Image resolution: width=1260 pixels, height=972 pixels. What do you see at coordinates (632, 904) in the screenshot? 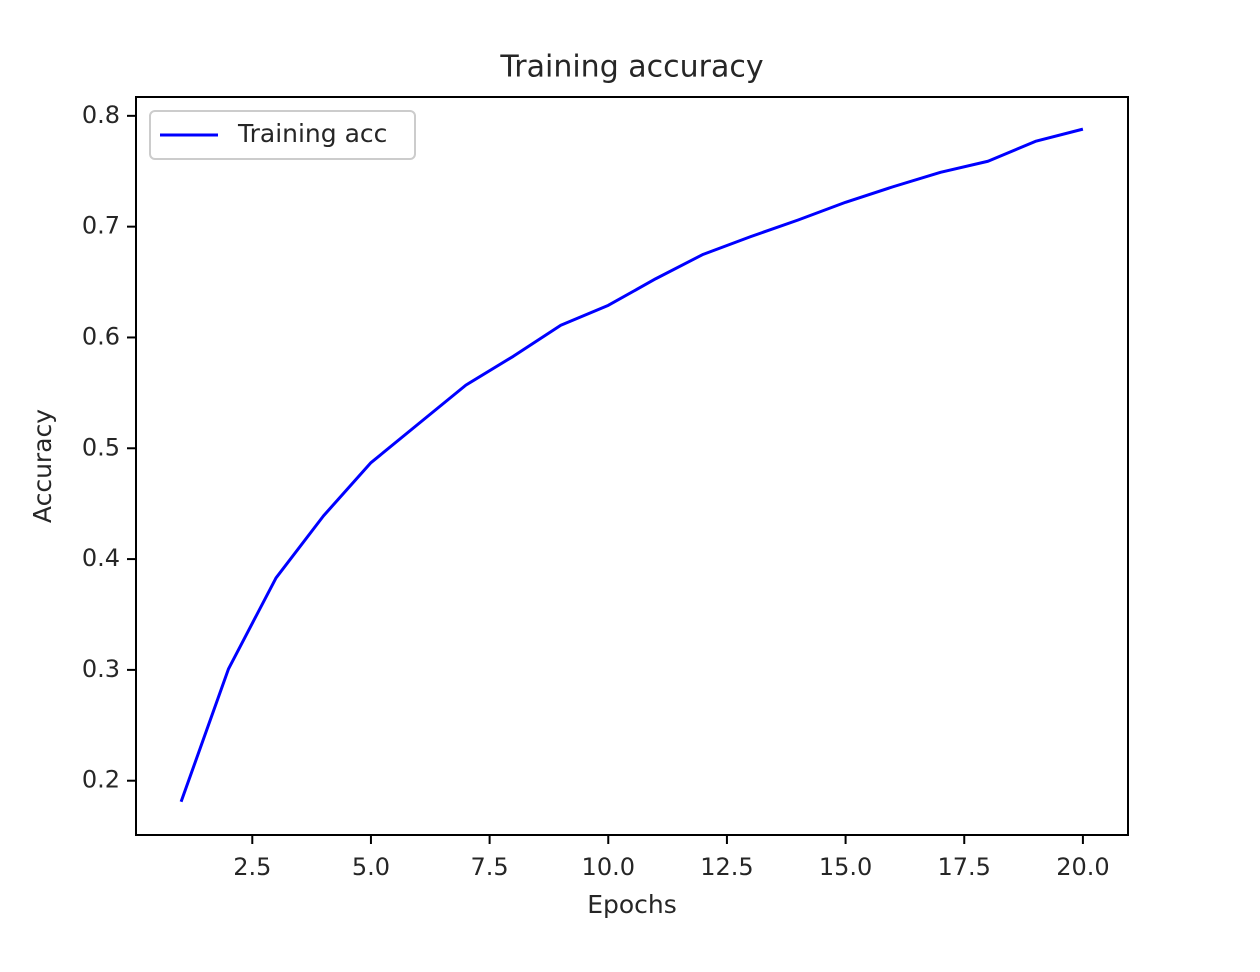
I see `x-axis-label: Epochs` at bounding box center [632, 904].